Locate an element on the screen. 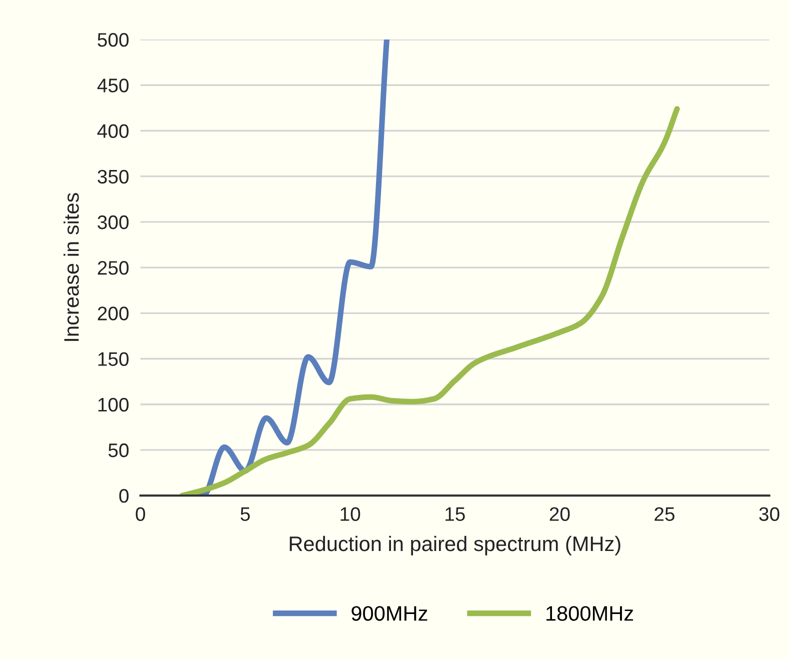 The height and width of the screenshot is (659, 789). x-tick-label: 20 is located at coordinates (560, 514).